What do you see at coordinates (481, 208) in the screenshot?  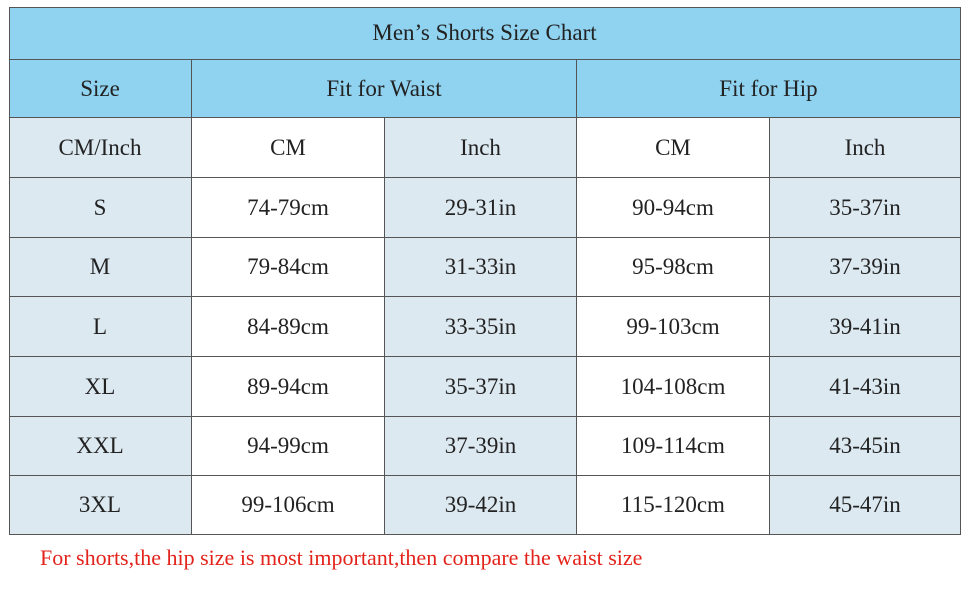 I see `table-cell: 29-31in` at bounding box center [481, 208].